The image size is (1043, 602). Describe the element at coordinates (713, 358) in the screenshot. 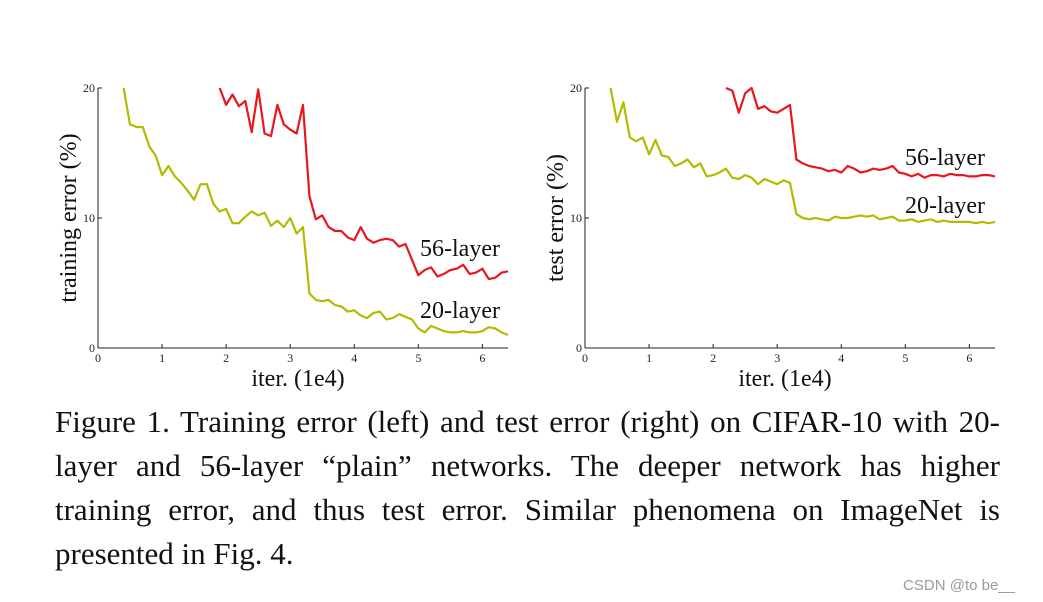

I see `right-x-tick-label: 2` at that location.